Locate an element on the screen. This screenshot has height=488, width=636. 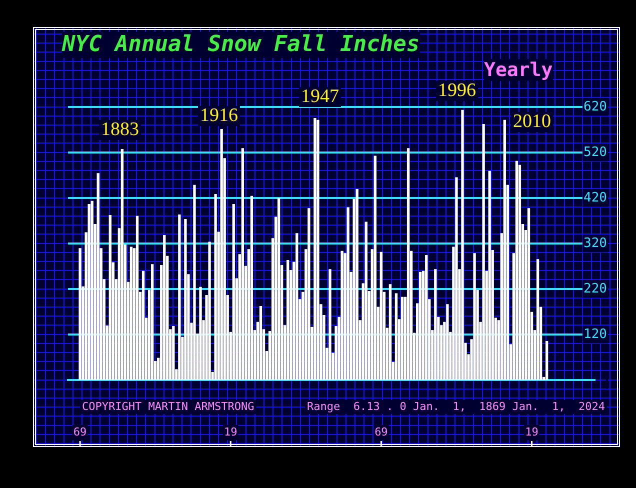
y-tick-label: 220 is located at coordinates (595, 288).